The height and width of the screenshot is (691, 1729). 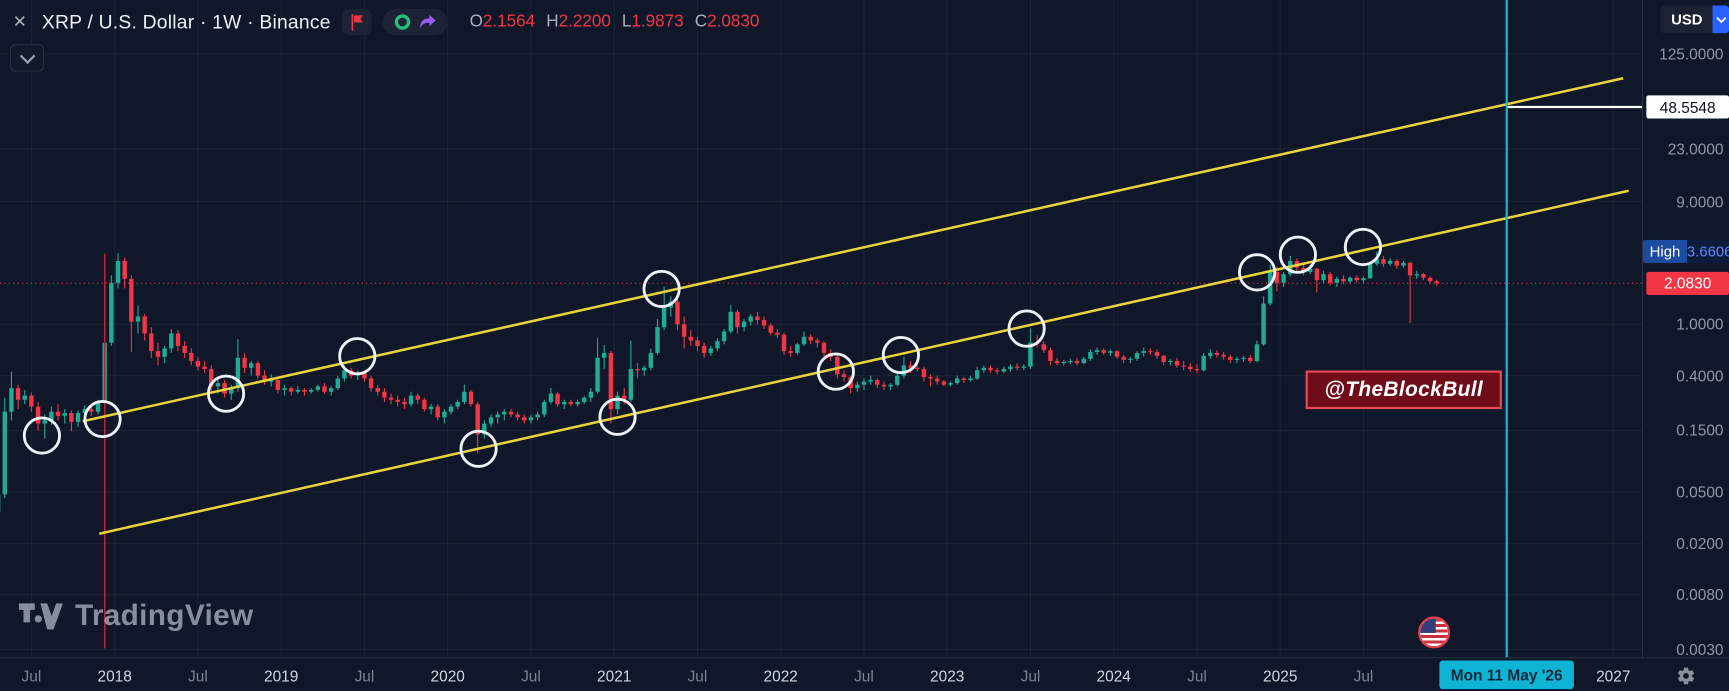 I want to click on price-tick-label: 0.4000, so click(x=1700, y=375).